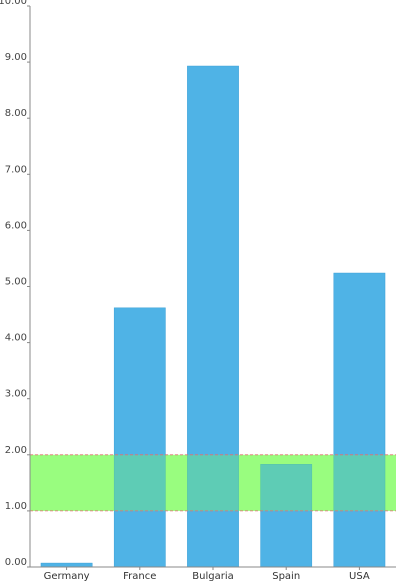 The image size is (400, 581). Describe the element at coordinates (16, 338) in the screenshot. I see `y-tick-label: 4.00` at that location.